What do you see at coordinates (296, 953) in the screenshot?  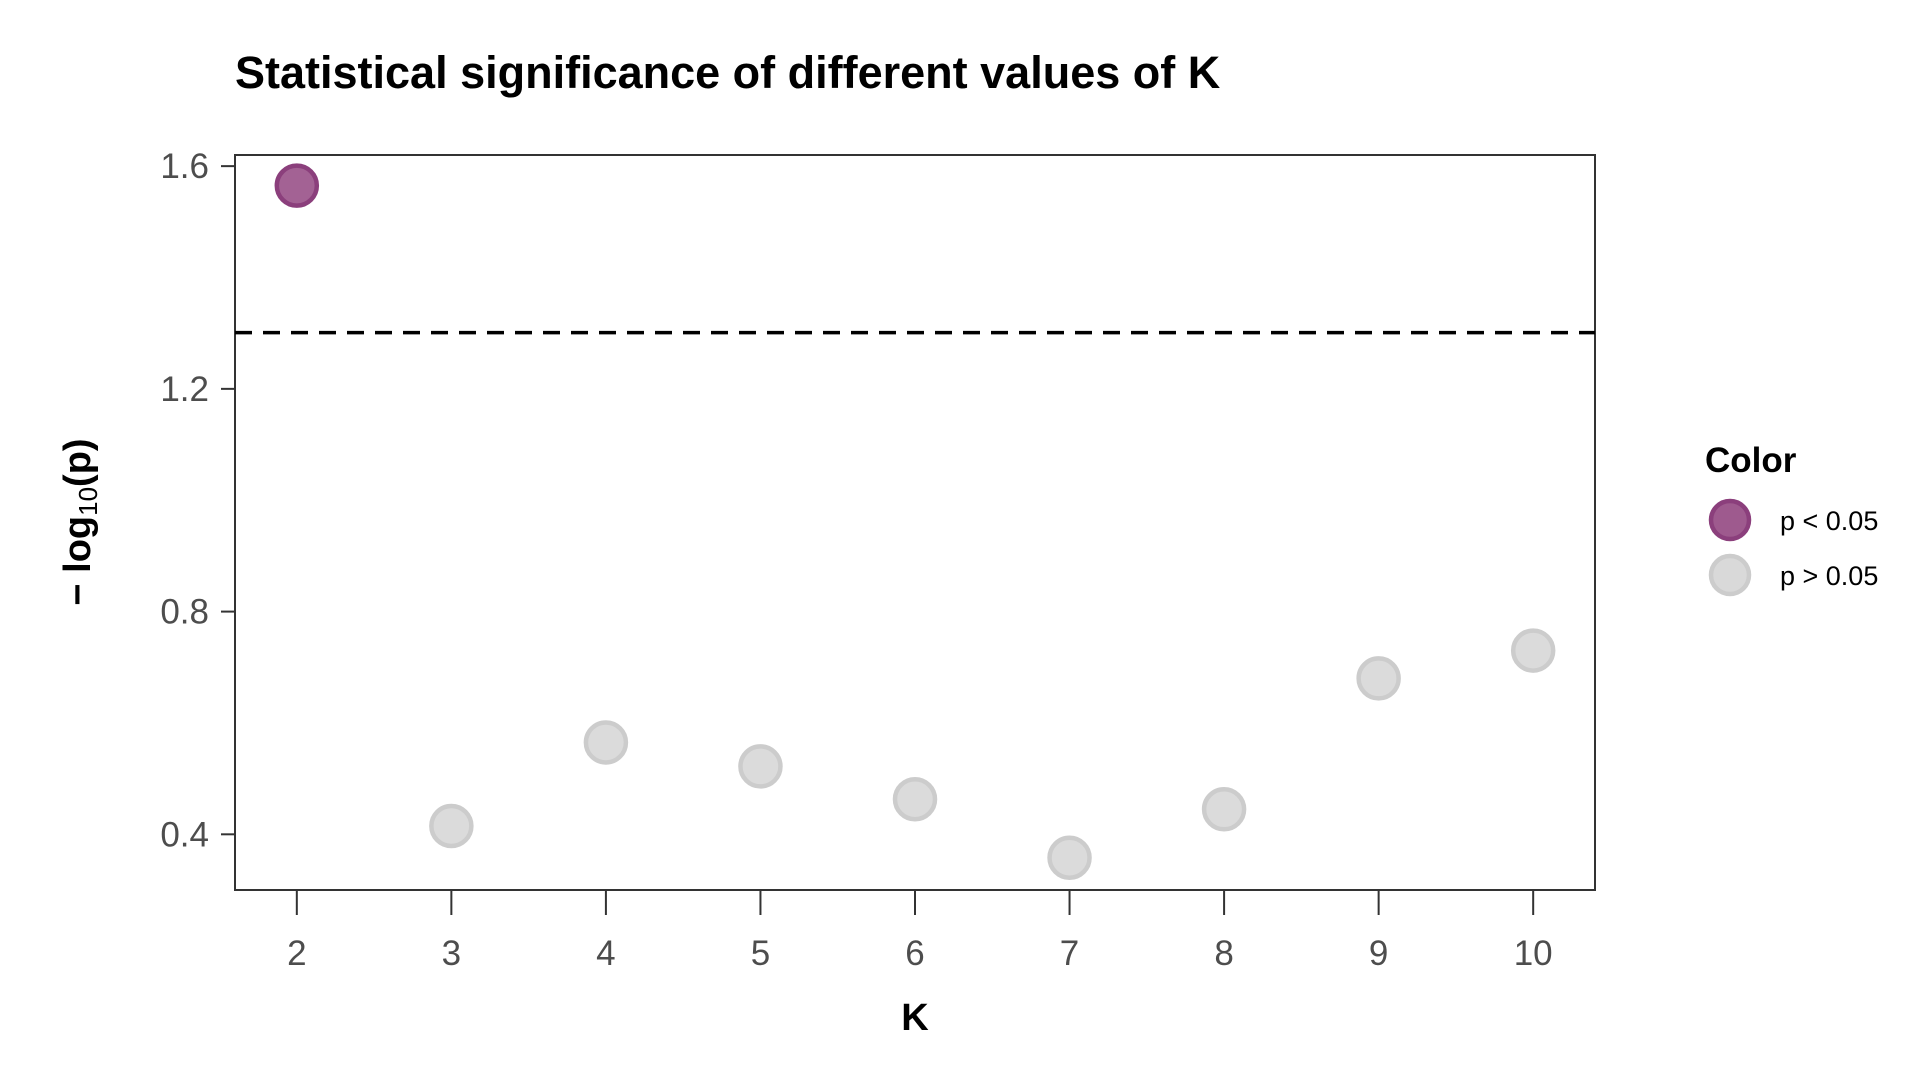 I see `x-tick-label: 2` at bounding box center [296, 953].